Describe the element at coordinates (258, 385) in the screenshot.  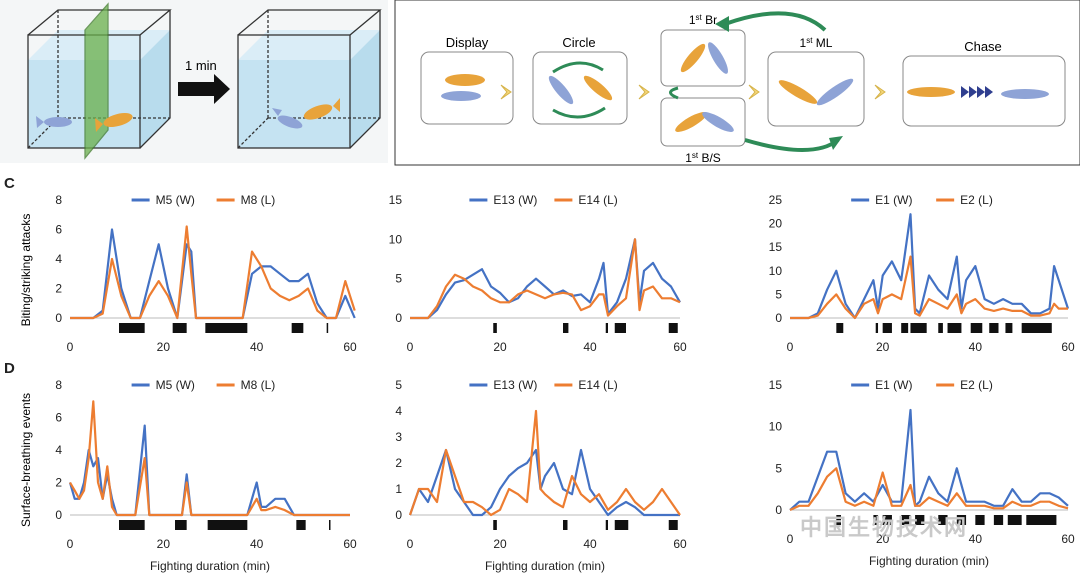
I see `legend-label: M8 (L)` at that location.